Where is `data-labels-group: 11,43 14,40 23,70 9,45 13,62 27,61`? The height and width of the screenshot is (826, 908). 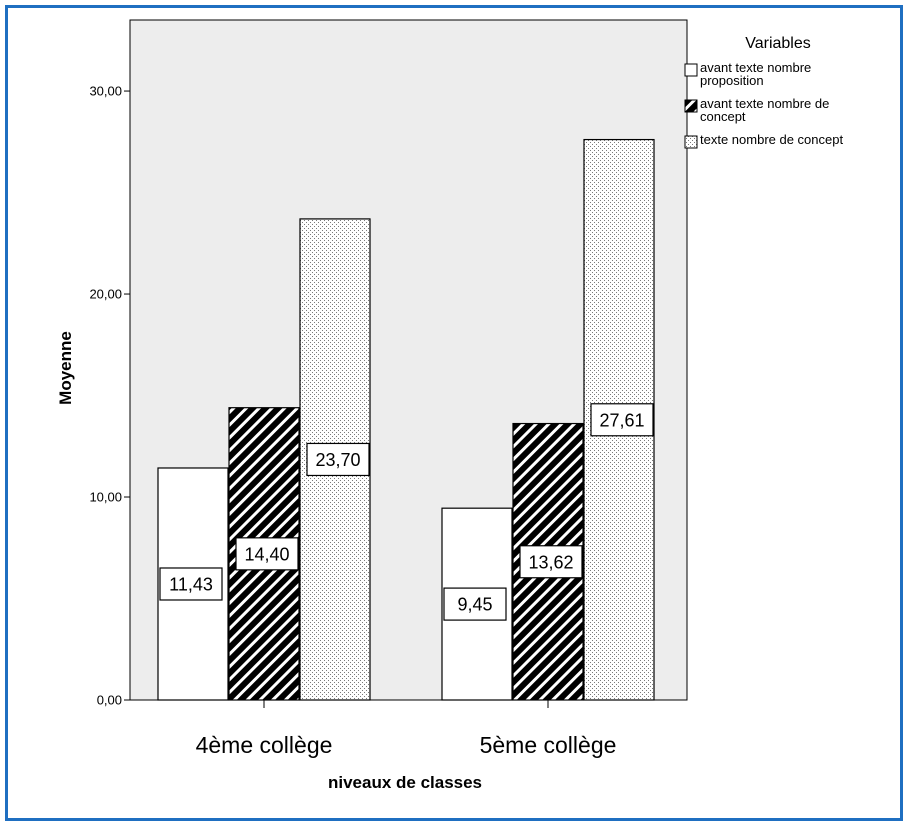 data-labels-group: 11,43 14,40 23,70 9,45 13,62 27,61 is located at coordinates (406, 512).